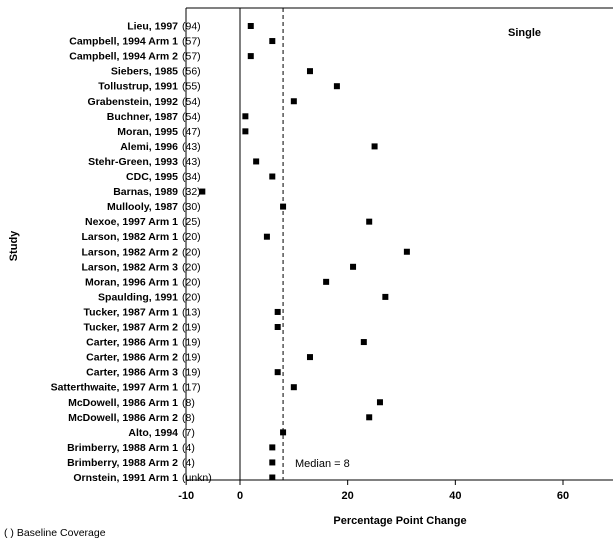 The image size is (613, 542). I want to click on x-tick-label: 60, so click(563, 496).